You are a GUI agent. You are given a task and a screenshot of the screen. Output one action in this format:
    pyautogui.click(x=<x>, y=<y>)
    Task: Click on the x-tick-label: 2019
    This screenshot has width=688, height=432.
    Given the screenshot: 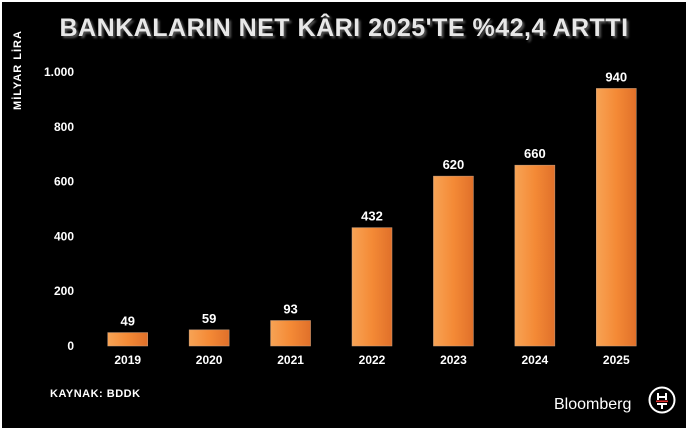 What is the action you would take?
    pyautogui.click(x=127, y=360)
    